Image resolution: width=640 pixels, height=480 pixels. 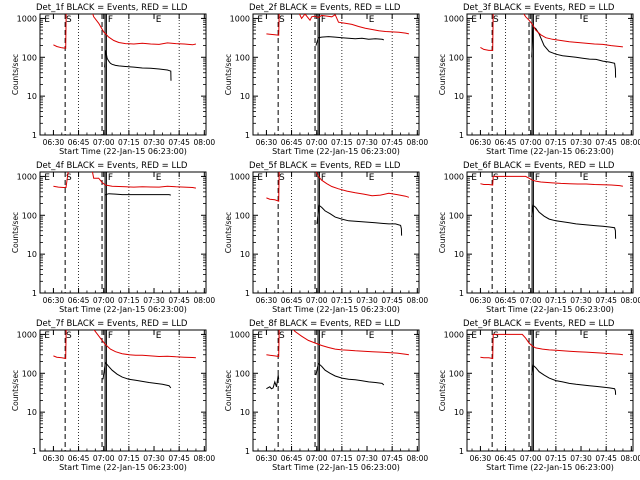 I want to click on panel-title: Det_1f BLACK = Events, RED = LLD, so click(x=112, y=8).